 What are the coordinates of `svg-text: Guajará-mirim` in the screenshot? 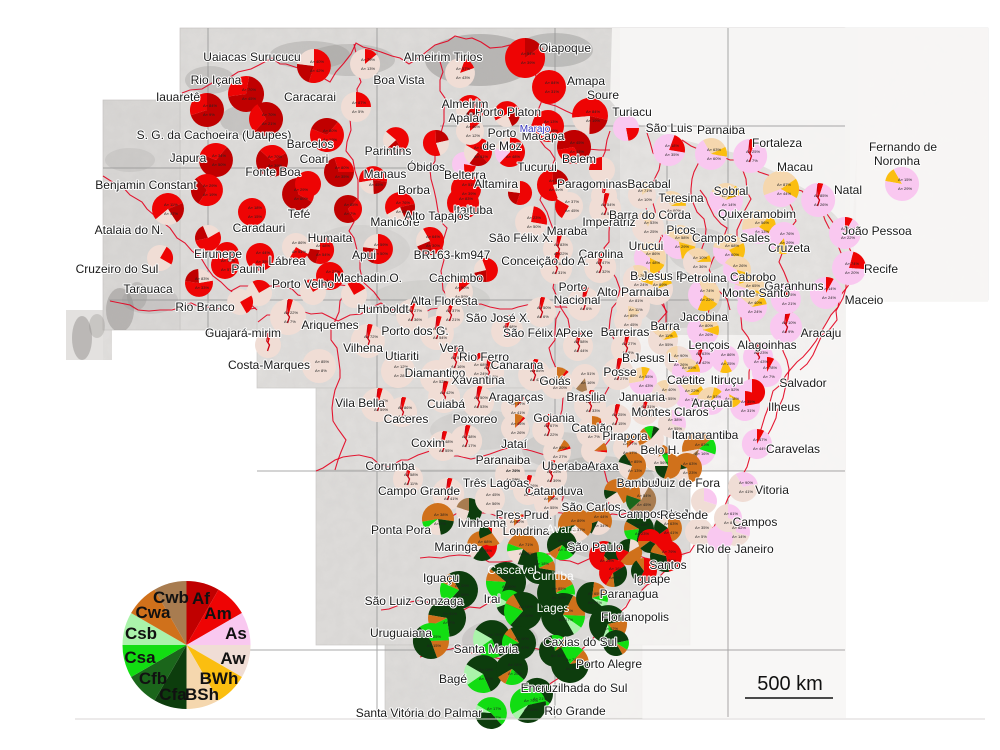 It's located at (243, 333).